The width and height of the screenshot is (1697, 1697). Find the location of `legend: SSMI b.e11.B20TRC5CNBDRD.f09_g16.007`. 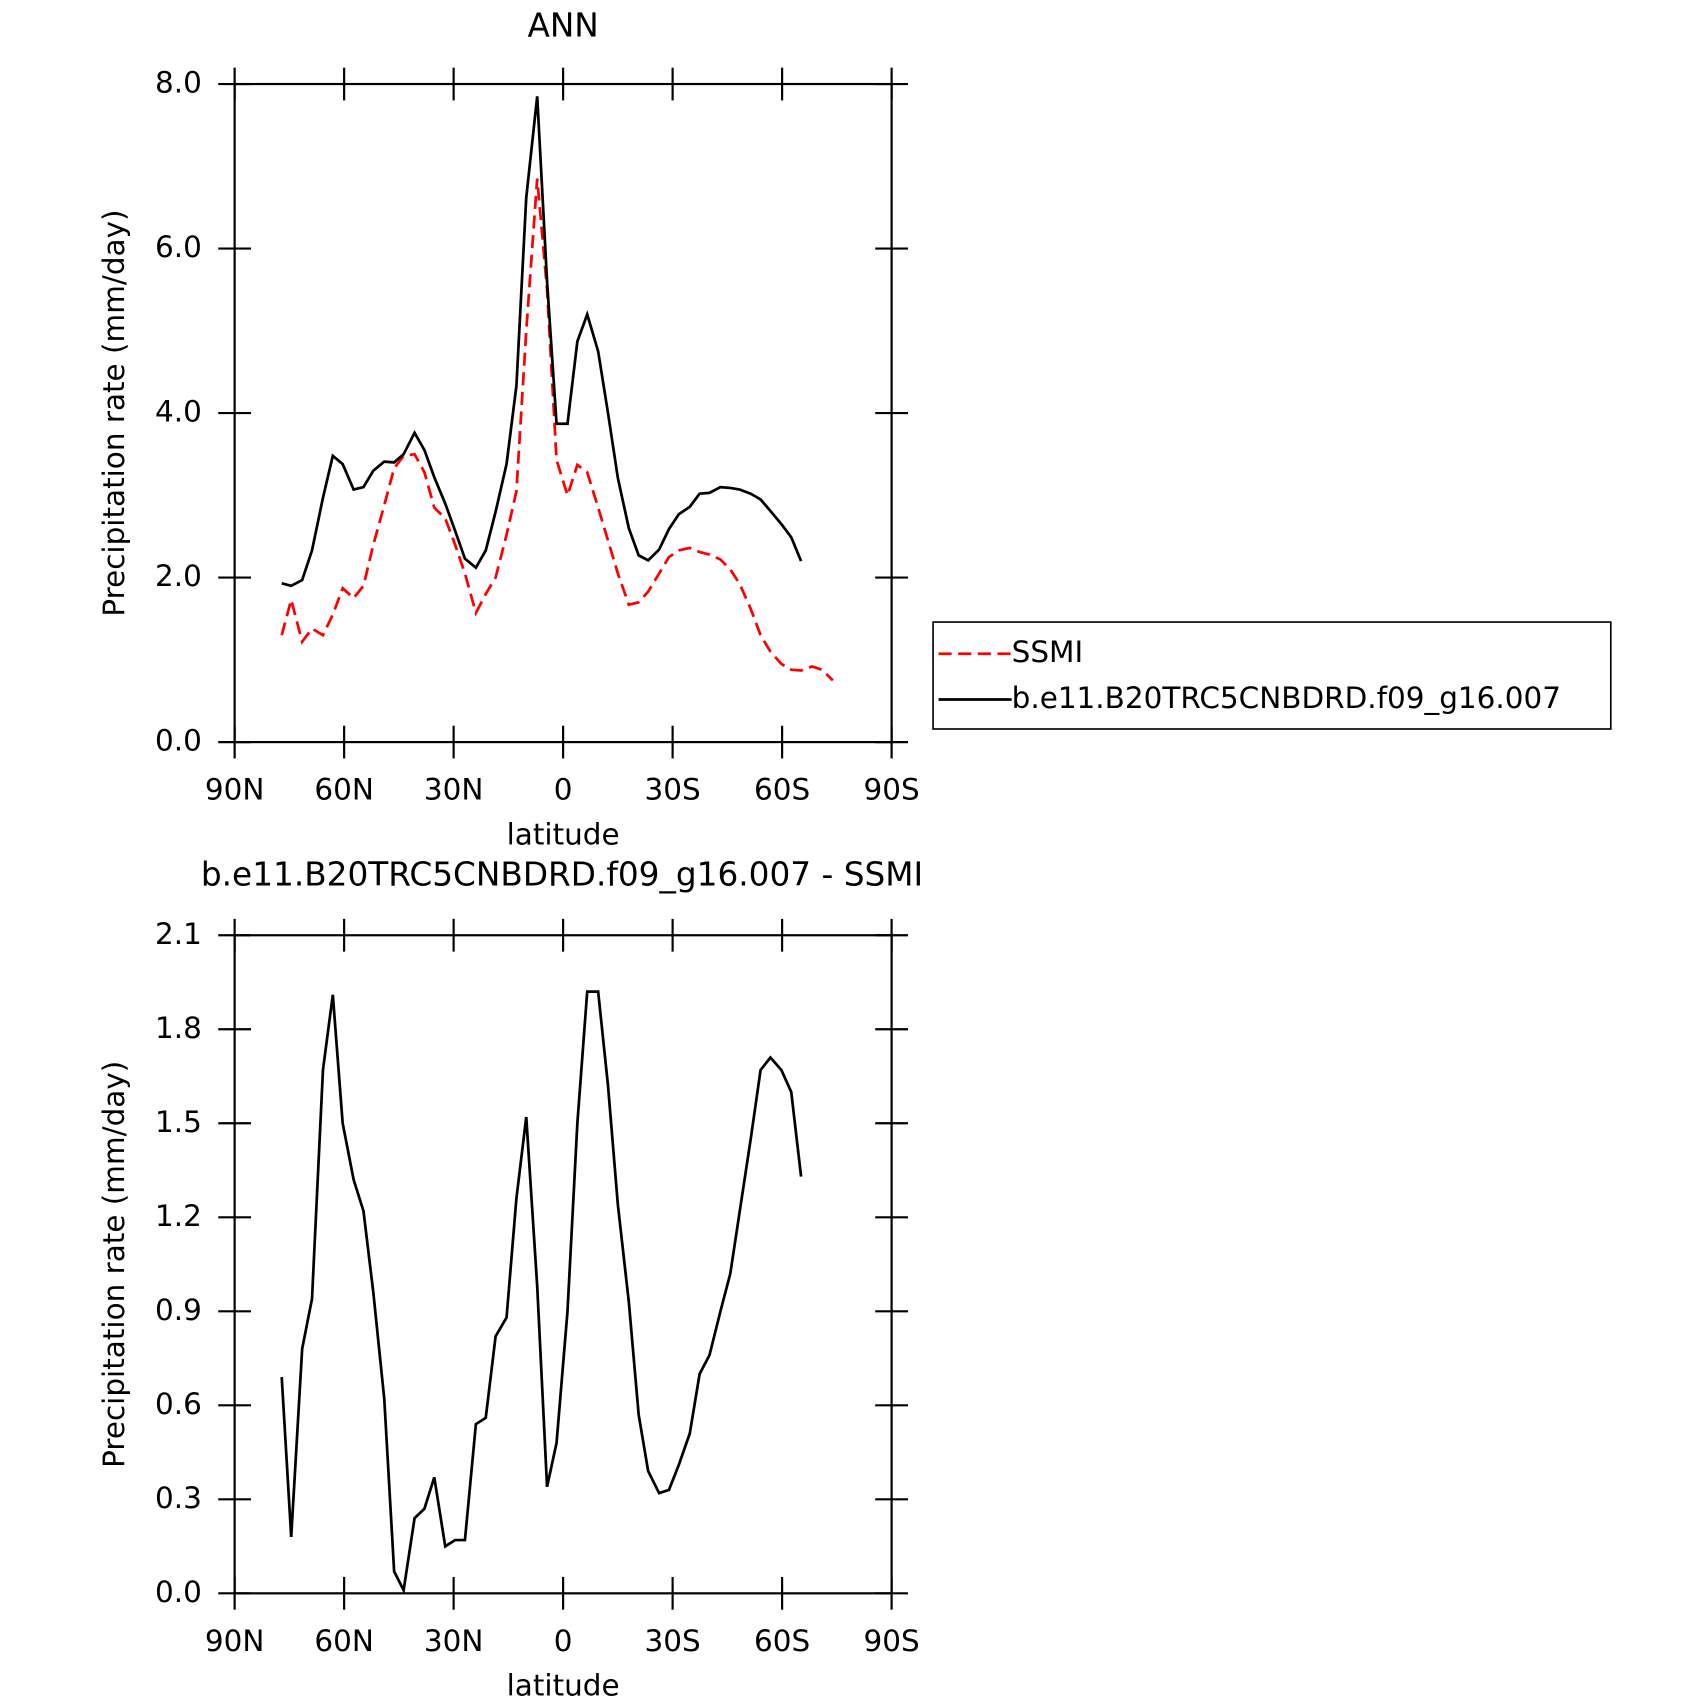

legend: SSMI b.e11.B20TRC5CNBDRD.f09_g16.007 is located at coordinates (1272, 675).